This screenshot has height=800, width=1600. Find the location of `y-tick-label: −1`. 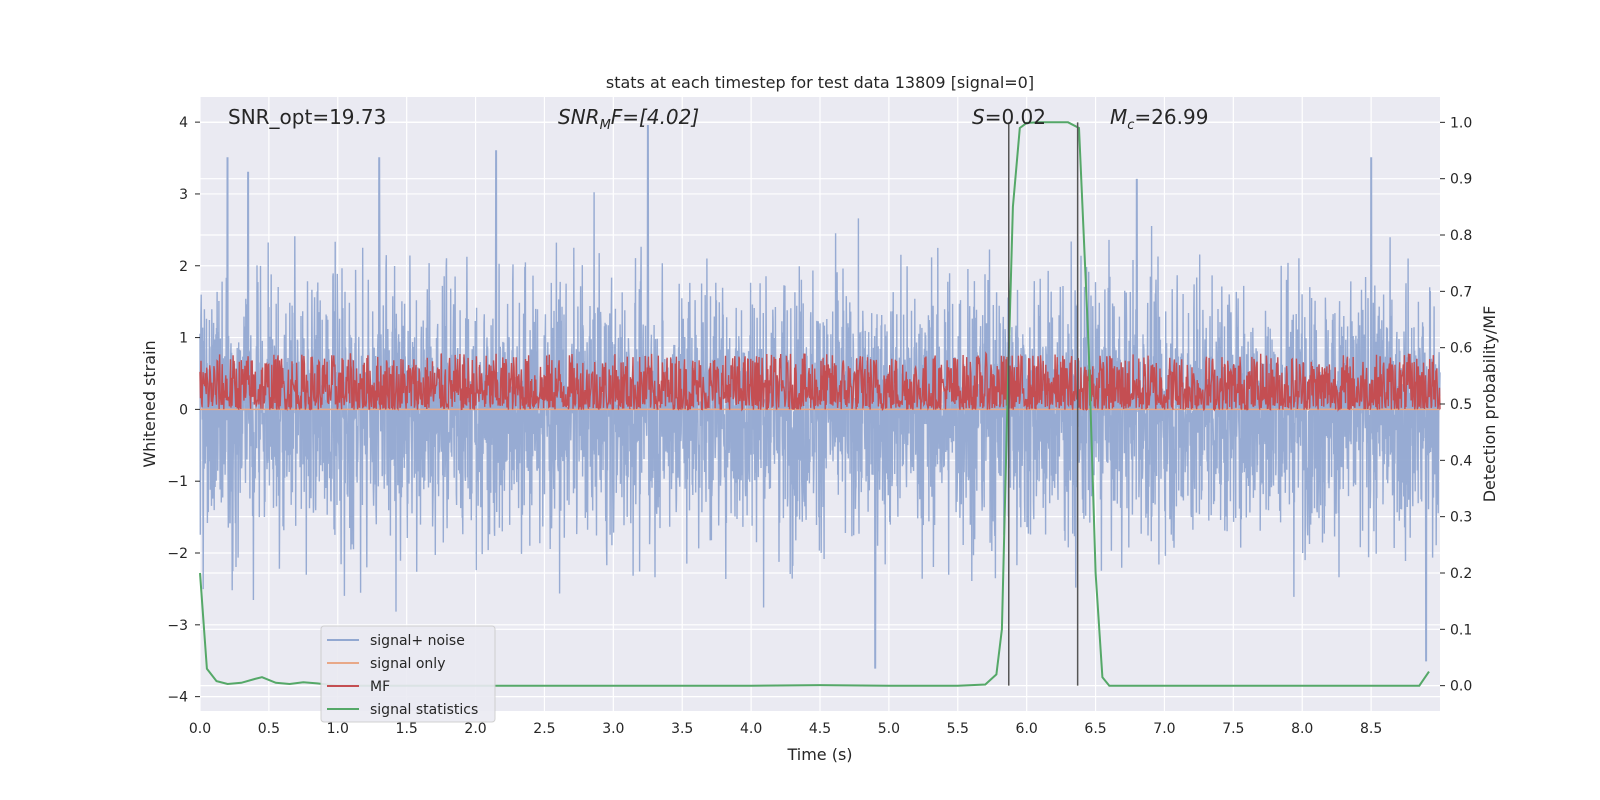

y-tick-label: −1 is located at coordinates (177, 482).